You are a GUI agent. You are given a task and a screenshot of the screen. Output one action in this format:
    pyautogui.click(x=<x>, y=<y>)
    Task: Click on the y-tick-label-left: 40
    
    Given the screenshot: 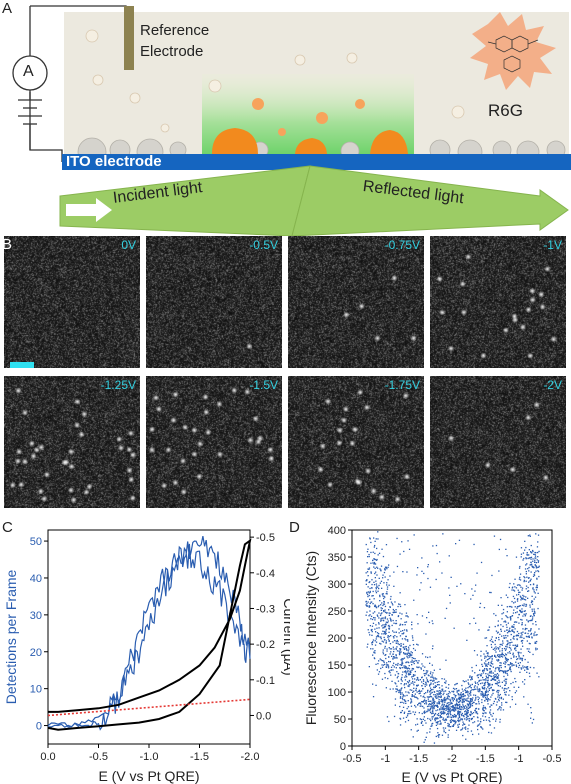 What is the action you would take?
    pyautogui.click(x=36, y=579)
    